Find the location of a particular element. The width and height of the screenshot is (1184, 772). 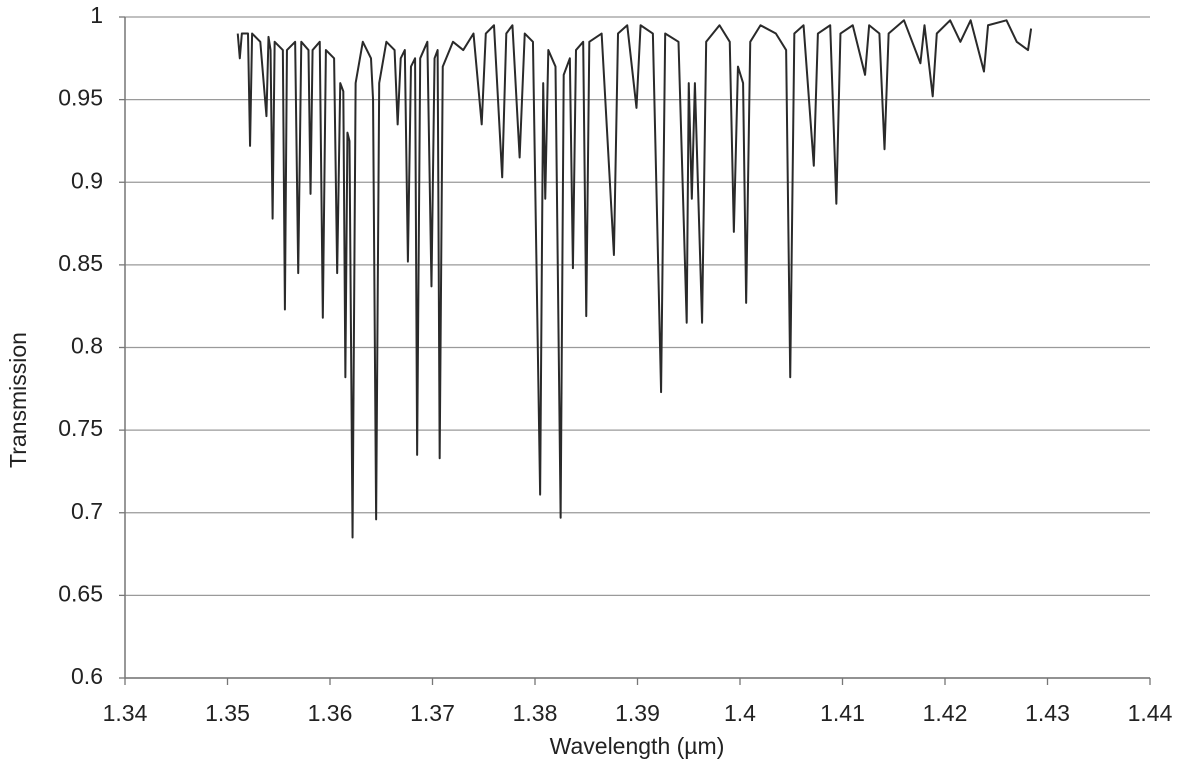

y-tick-label: 0.95 is located at coordinates (80, 98).